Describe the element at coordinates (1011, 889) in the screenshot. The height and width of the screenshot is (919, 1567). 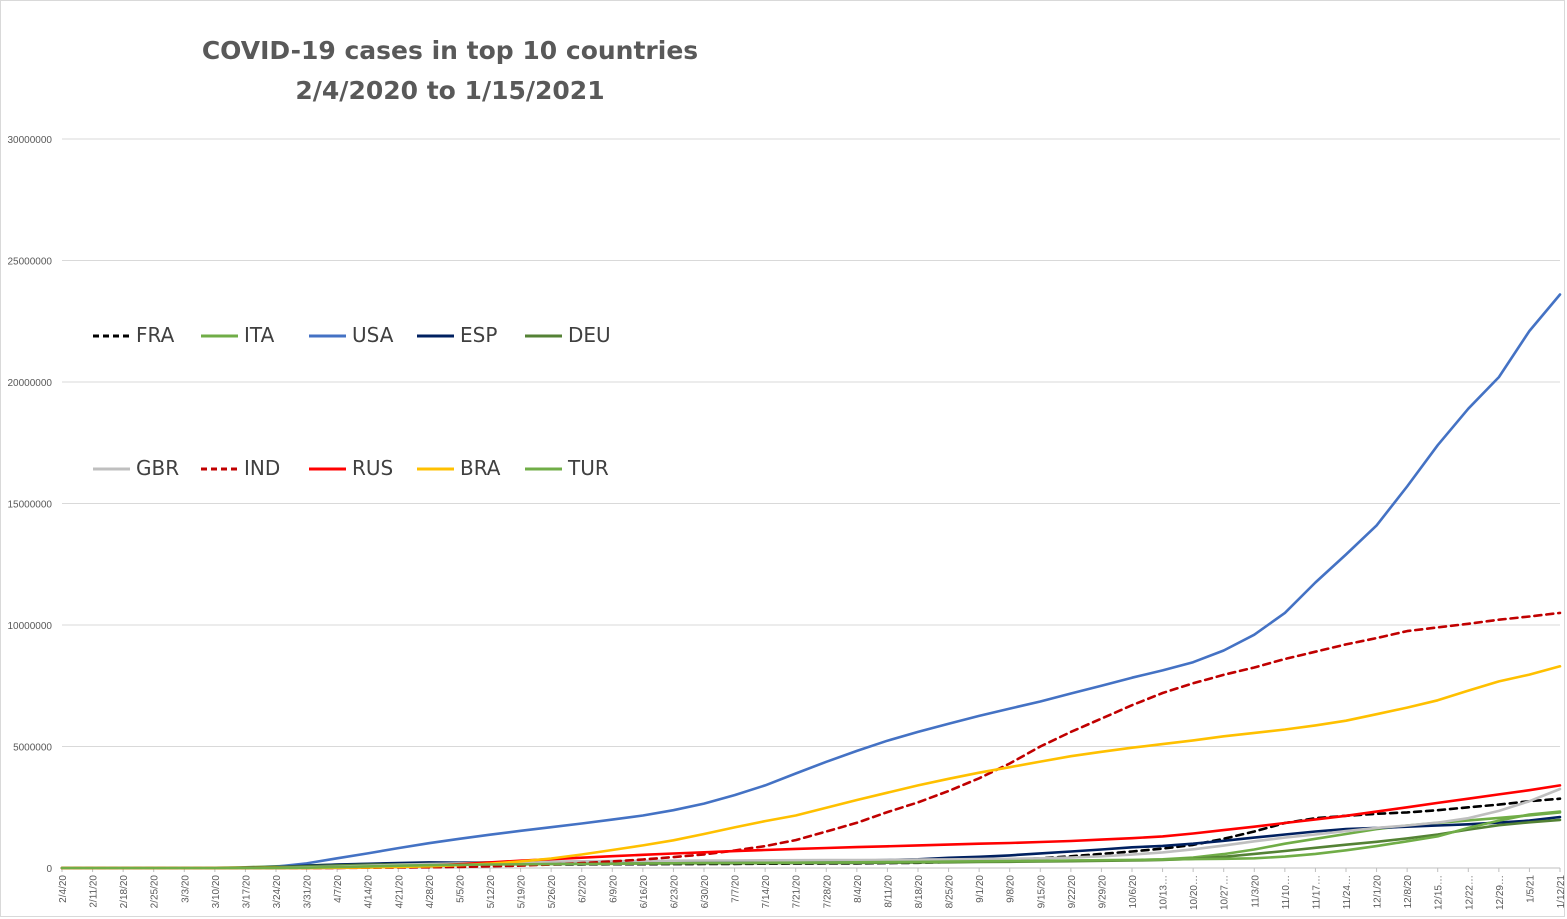
I see `x-tick-label: 9/8/20` at that location.